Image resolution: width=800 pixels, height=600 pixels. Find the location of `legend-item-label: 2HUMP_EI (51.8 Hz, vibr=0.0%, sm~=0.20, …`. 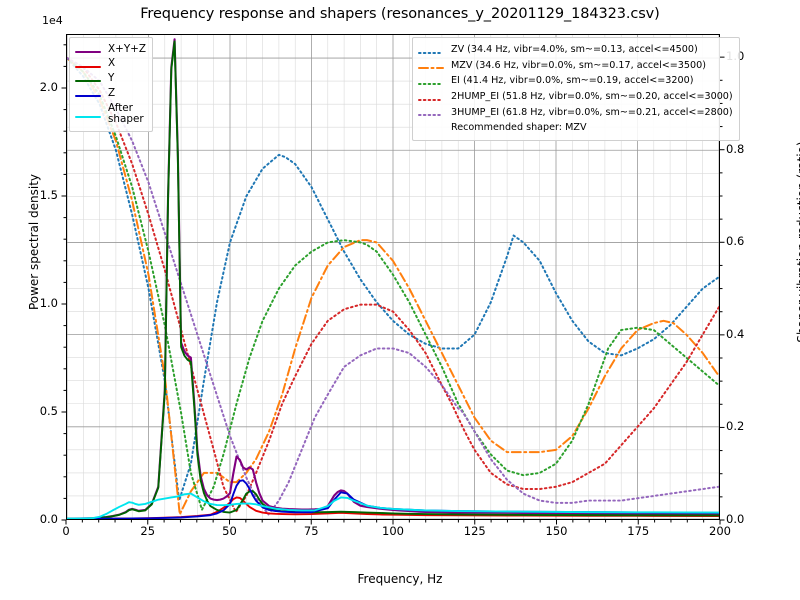

legend-item-label: 2HUMP_EI (51.8 Hz, vibr=0.0%, sm~=0.20, … is located at coordinates (592, 97).